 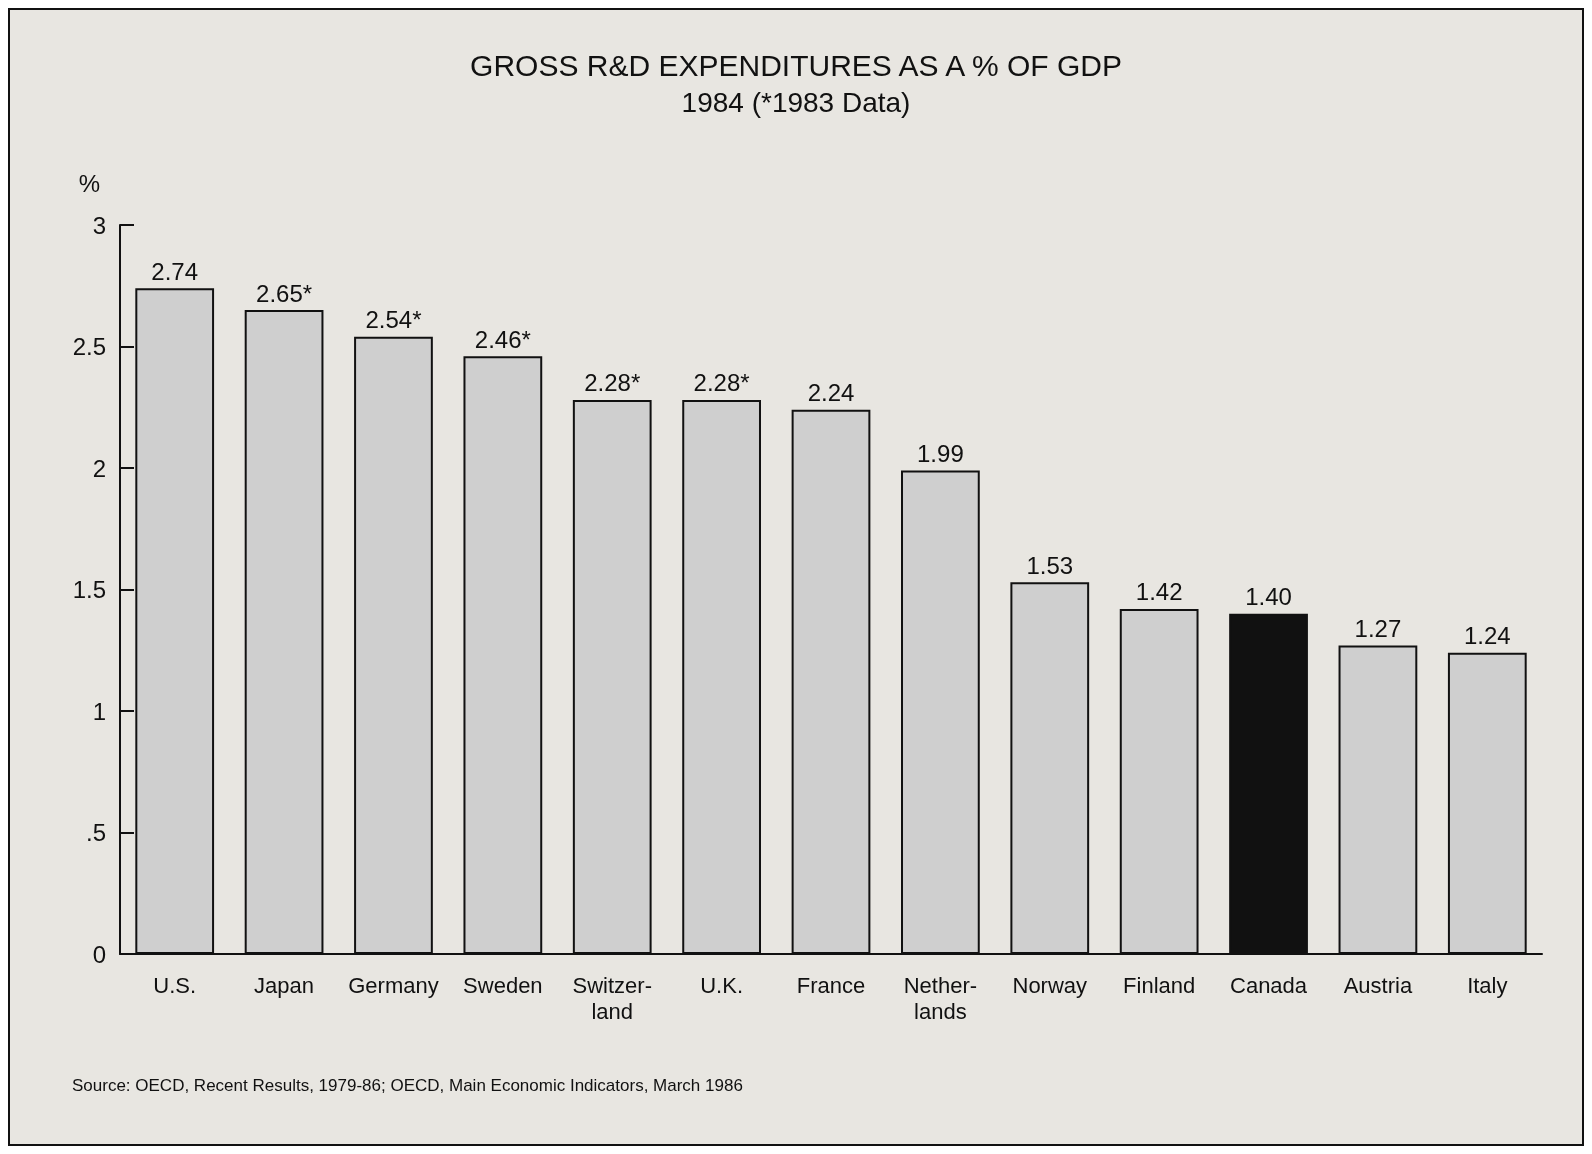 I want to click on x-tick-label: U.K., so click(x=722, y=985).